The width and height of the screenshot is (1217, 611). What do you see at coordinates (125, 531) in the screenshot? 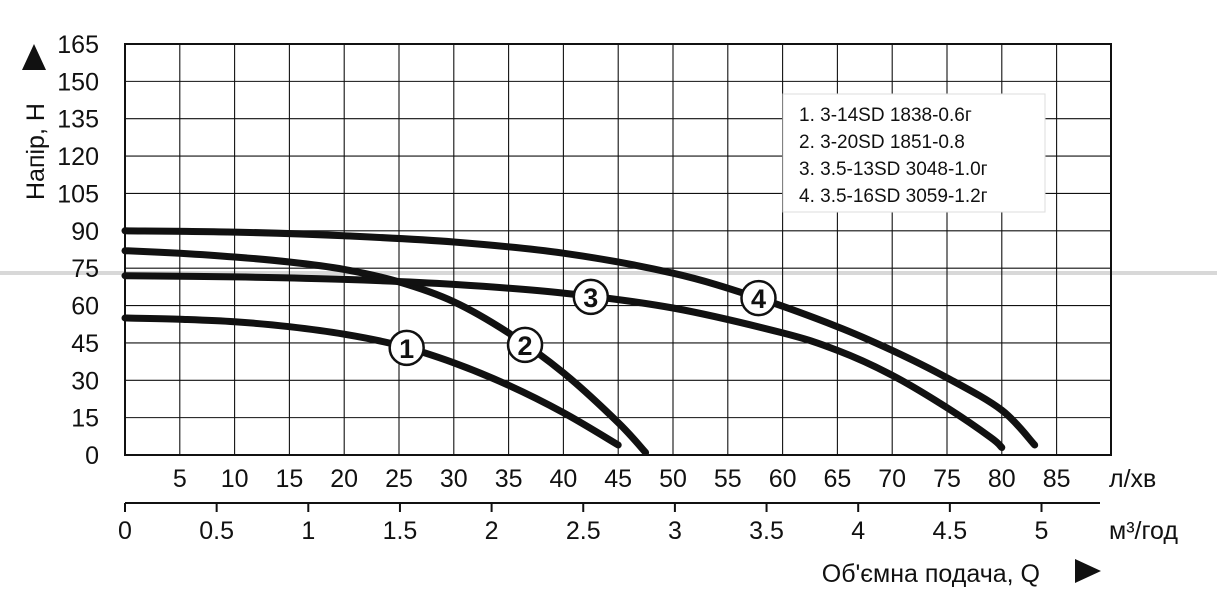
I see `x-secondary-tick-label: 0` at bounding box center [125, 531].